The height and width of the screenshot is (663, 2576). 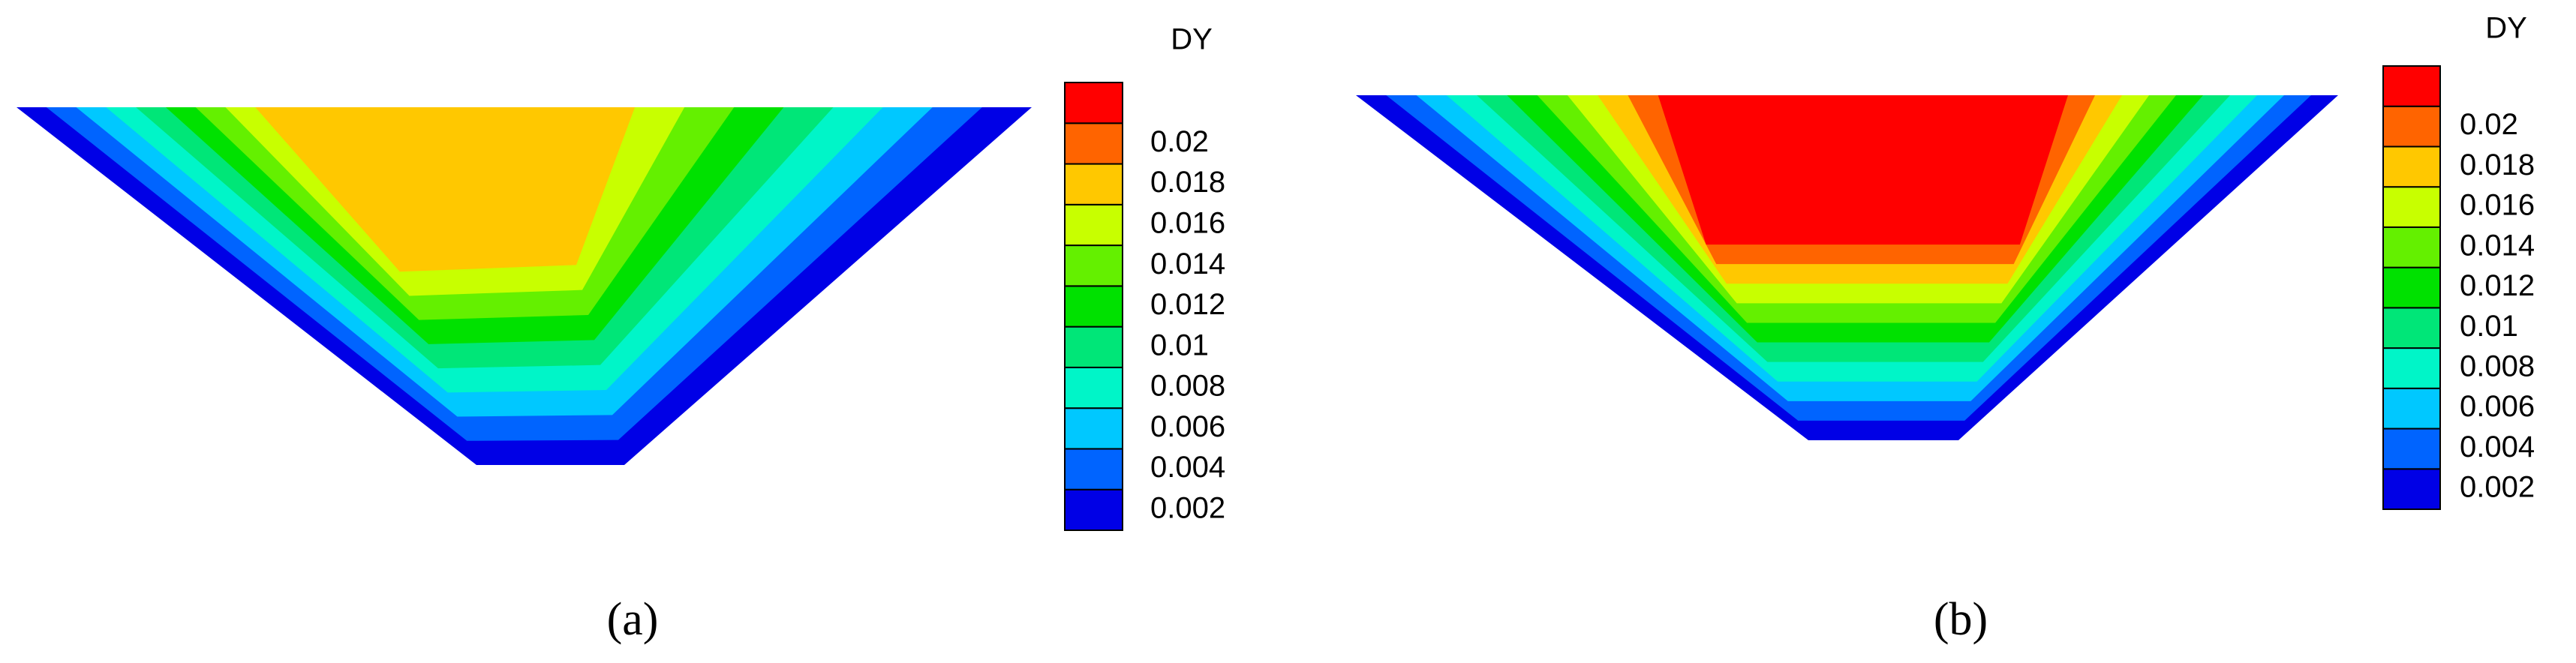 I want to click on panel-label: (a), so click(x=633, y=619).